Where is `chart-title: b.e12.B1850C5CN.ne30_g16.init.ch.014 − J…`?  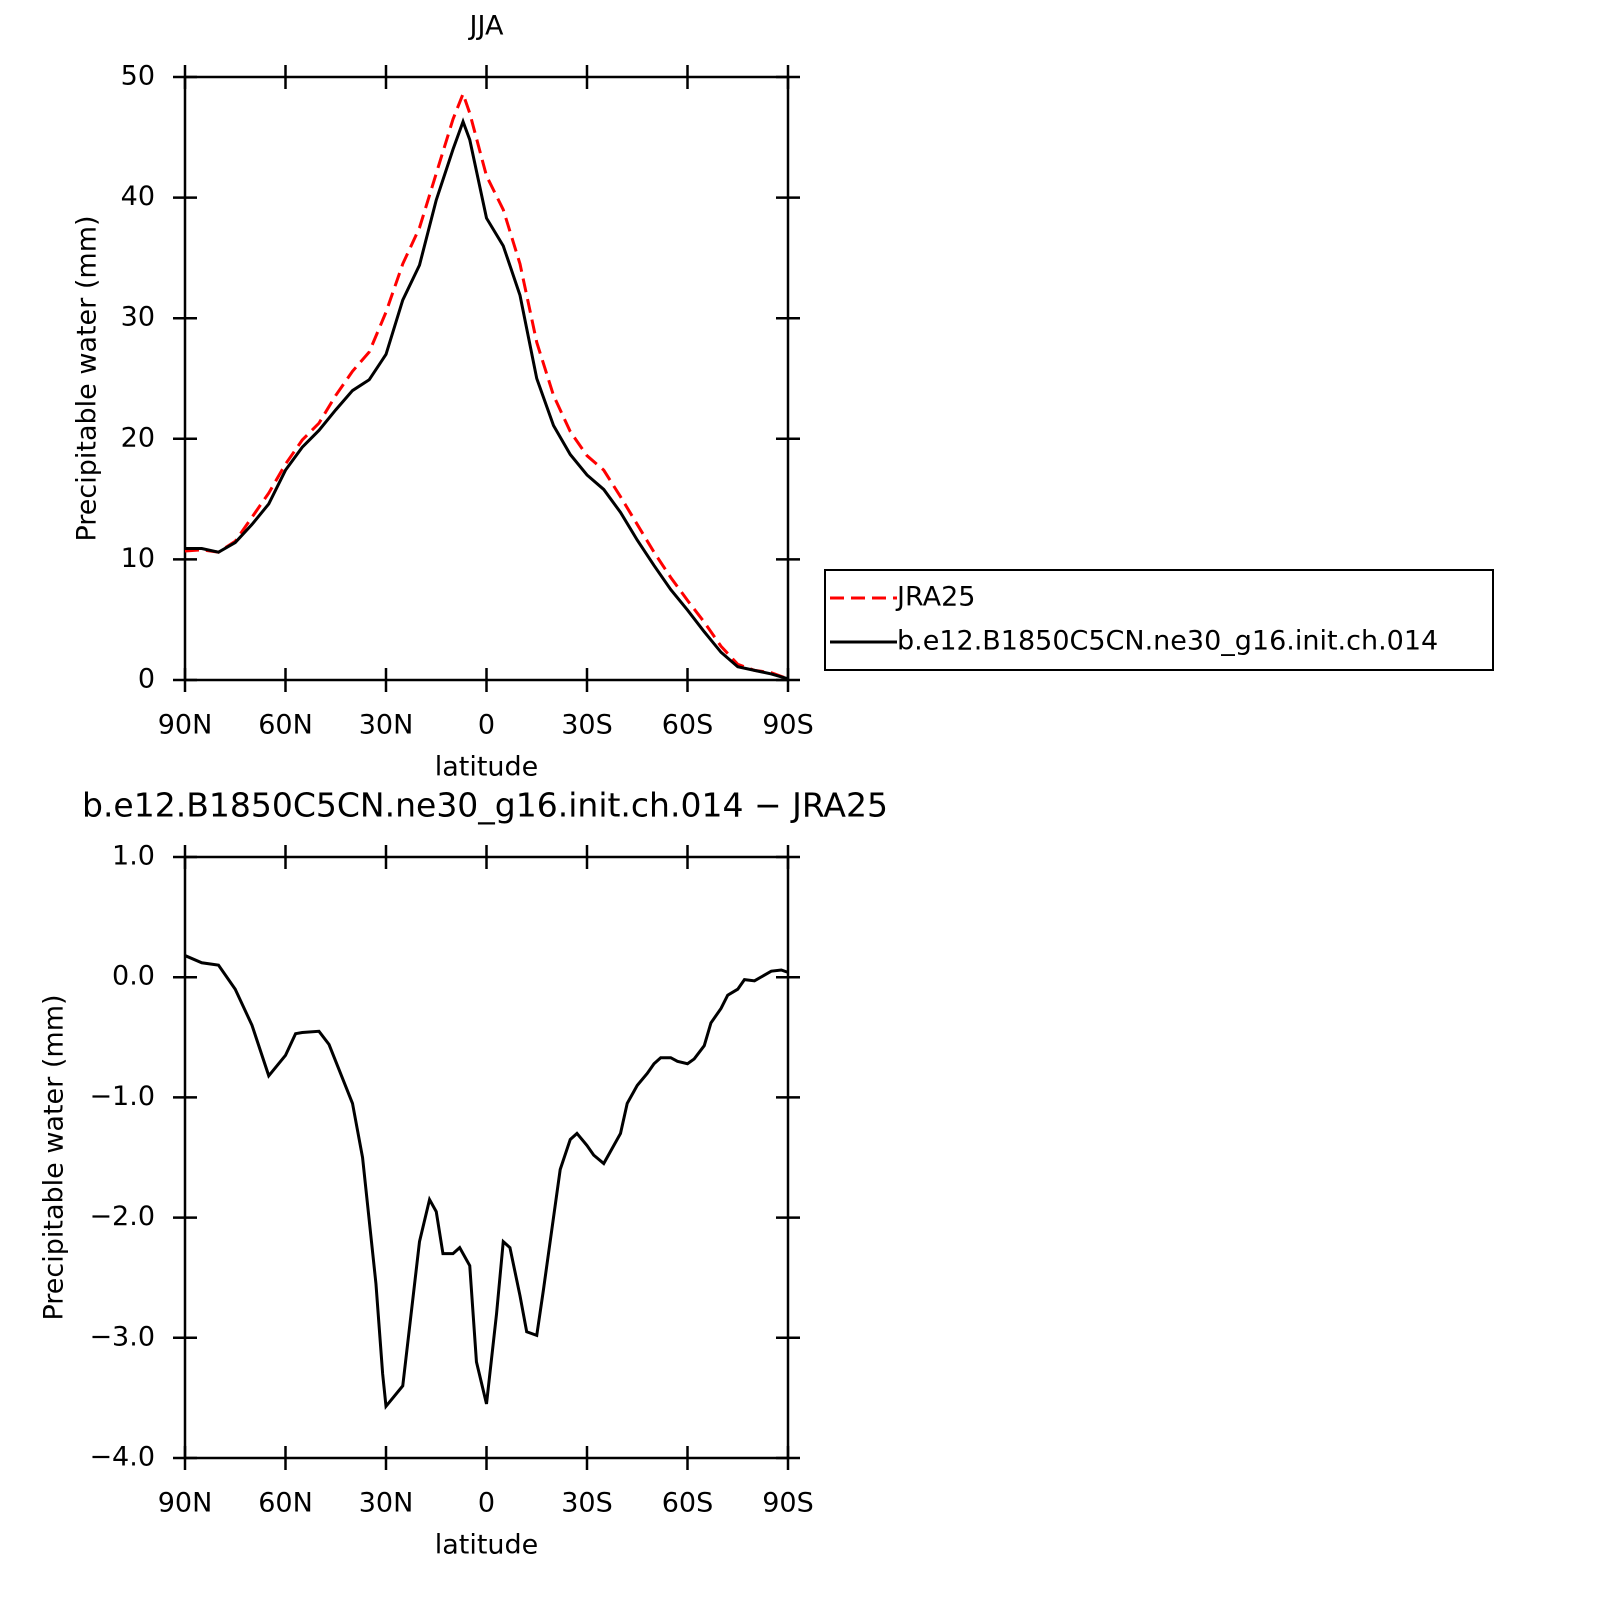 chart-title: b.e12.B1850C5CN.ne30_g16.init.ch.014 − J… is located at coordinates (485, 805).